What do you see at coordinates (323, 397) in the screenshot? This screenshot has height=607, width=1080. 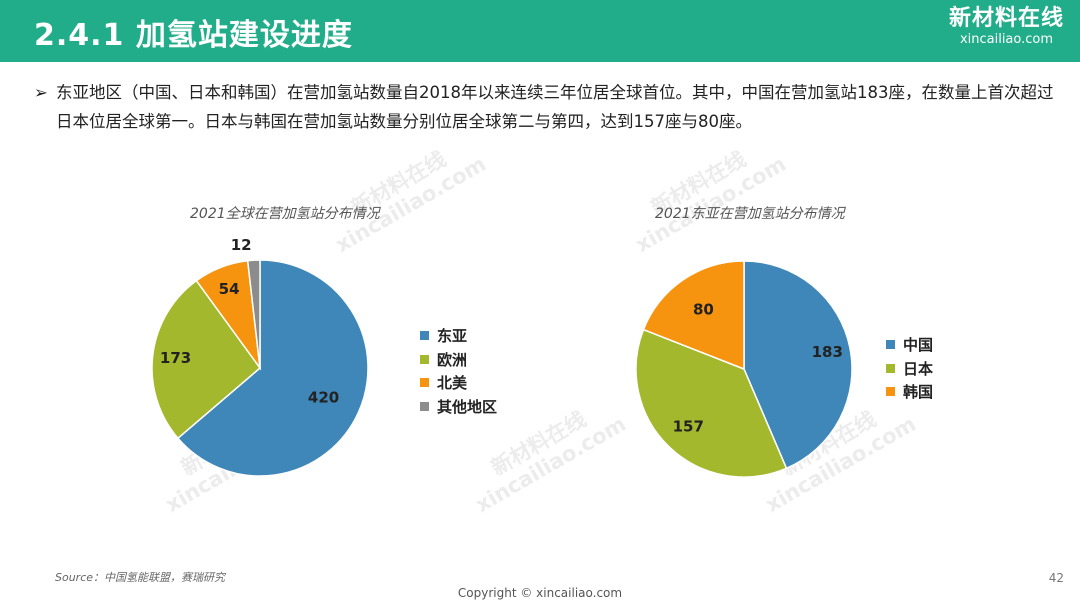 I see `pie-data-label-0: 420` at bounding box center [323, 397].